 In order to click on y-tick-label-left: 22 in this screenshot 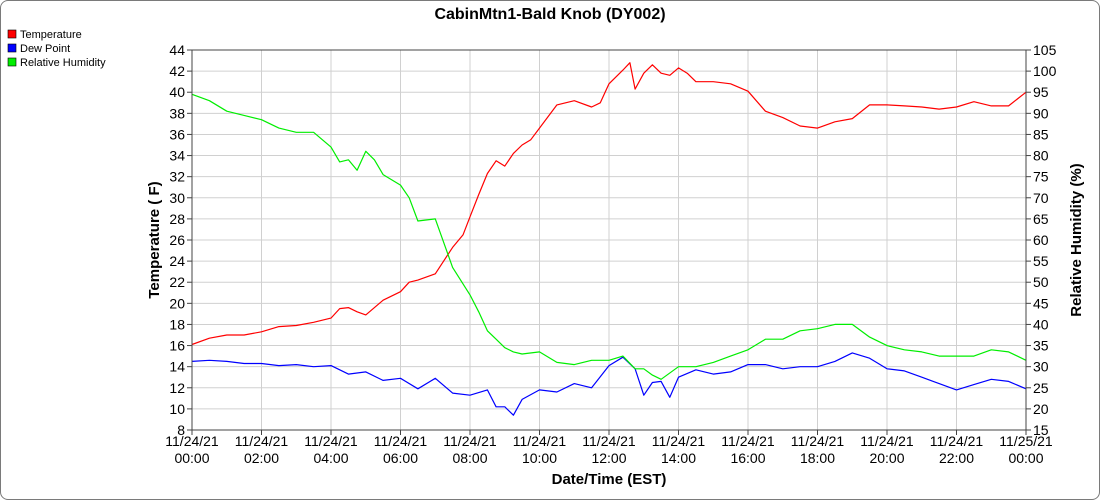, I will do `click(177, 282)`.